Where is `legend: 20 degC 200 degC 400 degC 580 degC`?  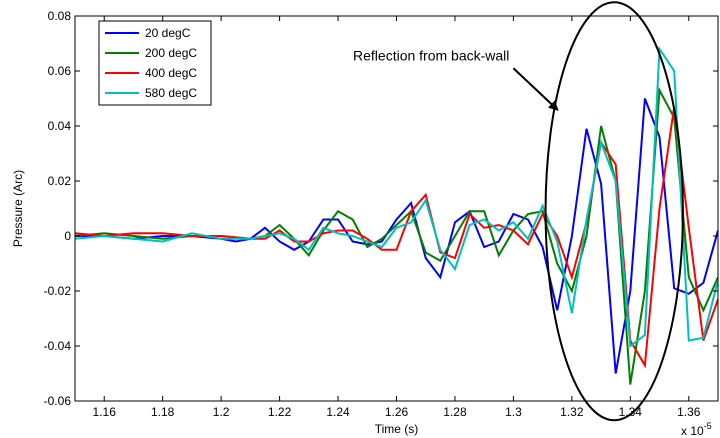 legend: 20 degC 200 degC 400 degC 580 degC is located at coordinates (155, 63).